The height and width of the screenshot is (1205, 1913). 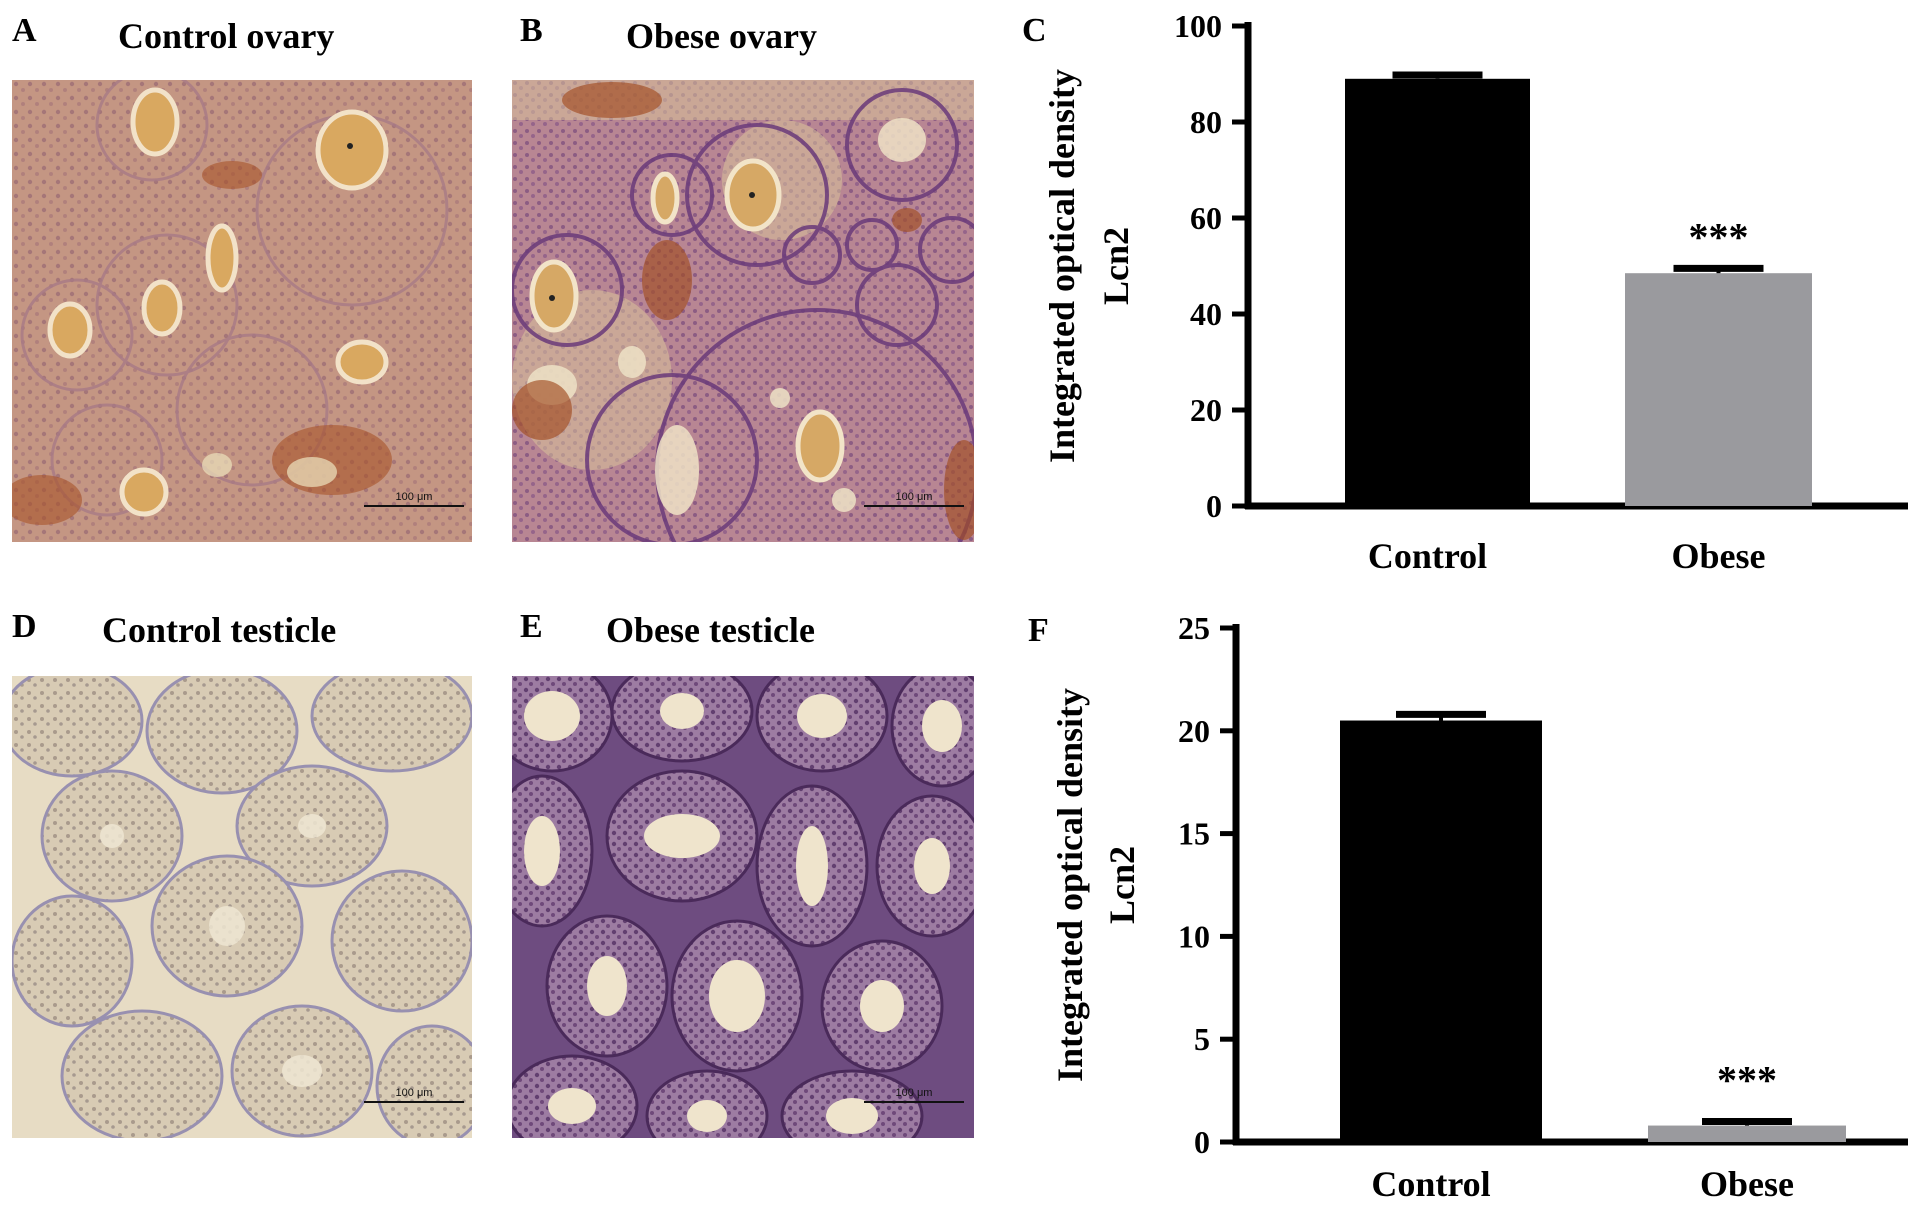 What do you see at coordinates (1116, 266) in the screenshot?
I see `y-axis-label-2-c: Lcn2` at bounding box center [1116, 266].